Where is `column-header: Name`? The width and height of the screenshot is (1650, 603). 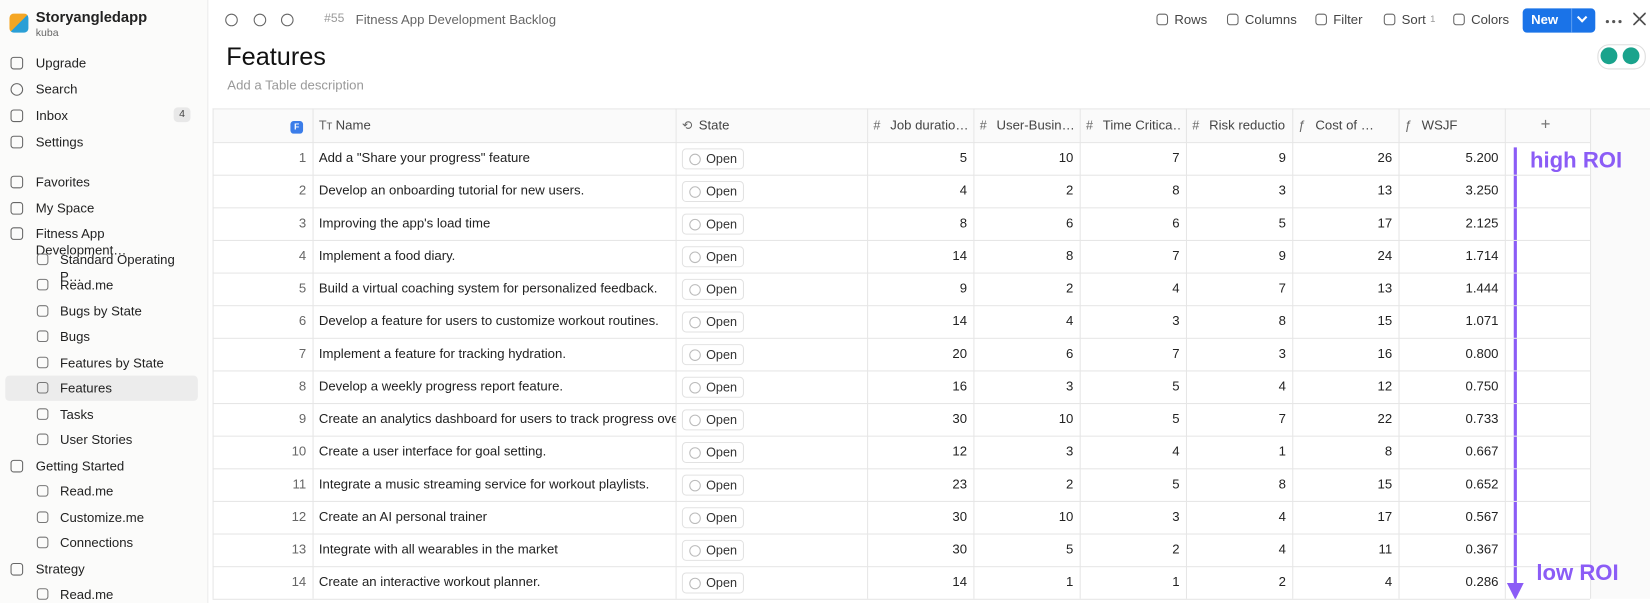
column-header: Name is located at coordinates (503, 125).